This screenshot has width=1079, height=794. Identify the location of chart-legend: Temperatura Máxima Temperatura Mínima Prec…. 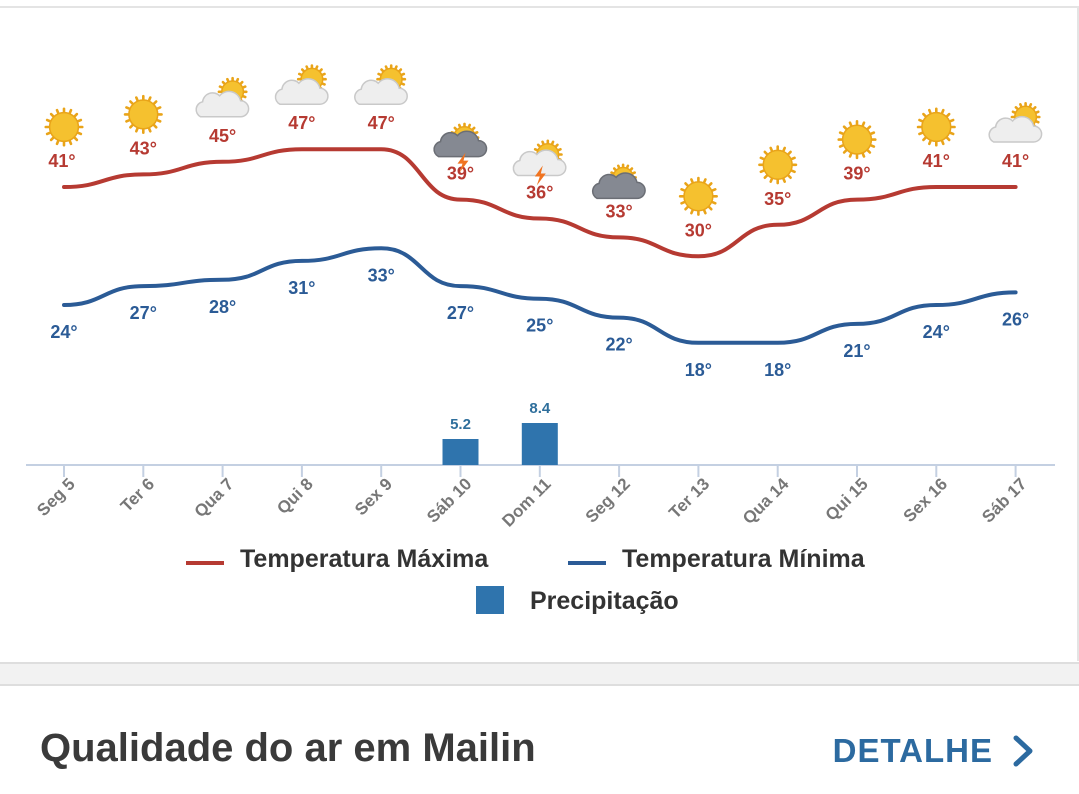
(526, 580).